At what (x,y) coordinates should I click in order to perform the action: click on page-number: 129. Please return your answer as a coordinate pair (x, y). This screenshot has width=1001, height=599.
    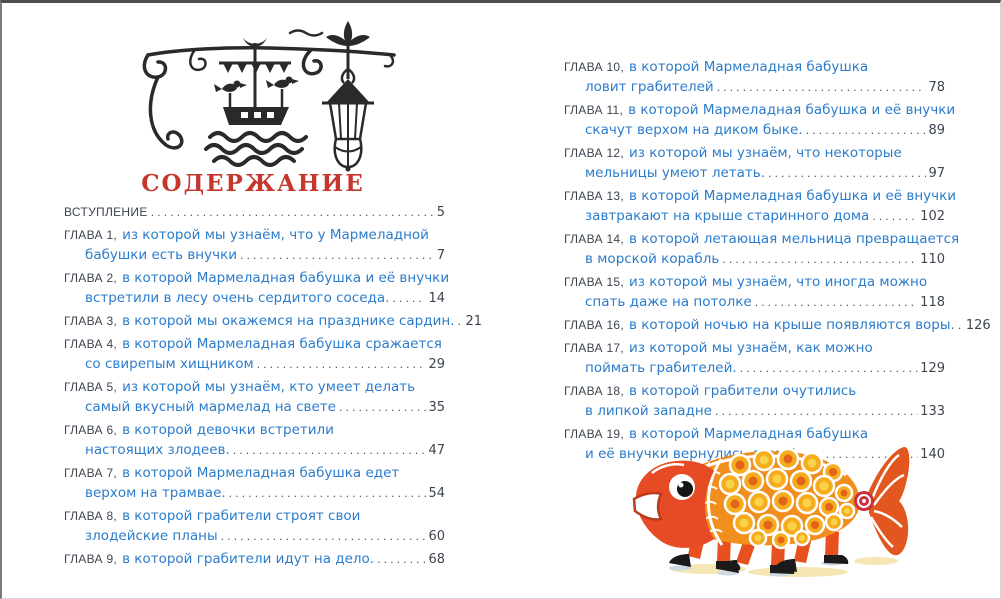
    Looking at the image, I should click on (932, 368).